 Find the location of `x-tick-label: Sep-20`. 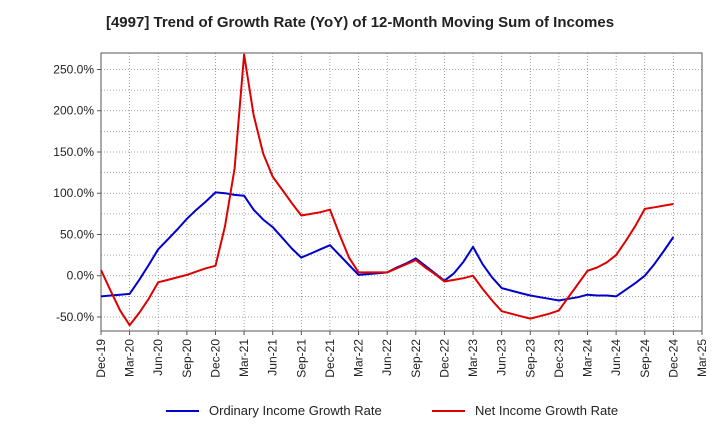

x-tick-label: Sep-20 is located at coordinates (187, 358).